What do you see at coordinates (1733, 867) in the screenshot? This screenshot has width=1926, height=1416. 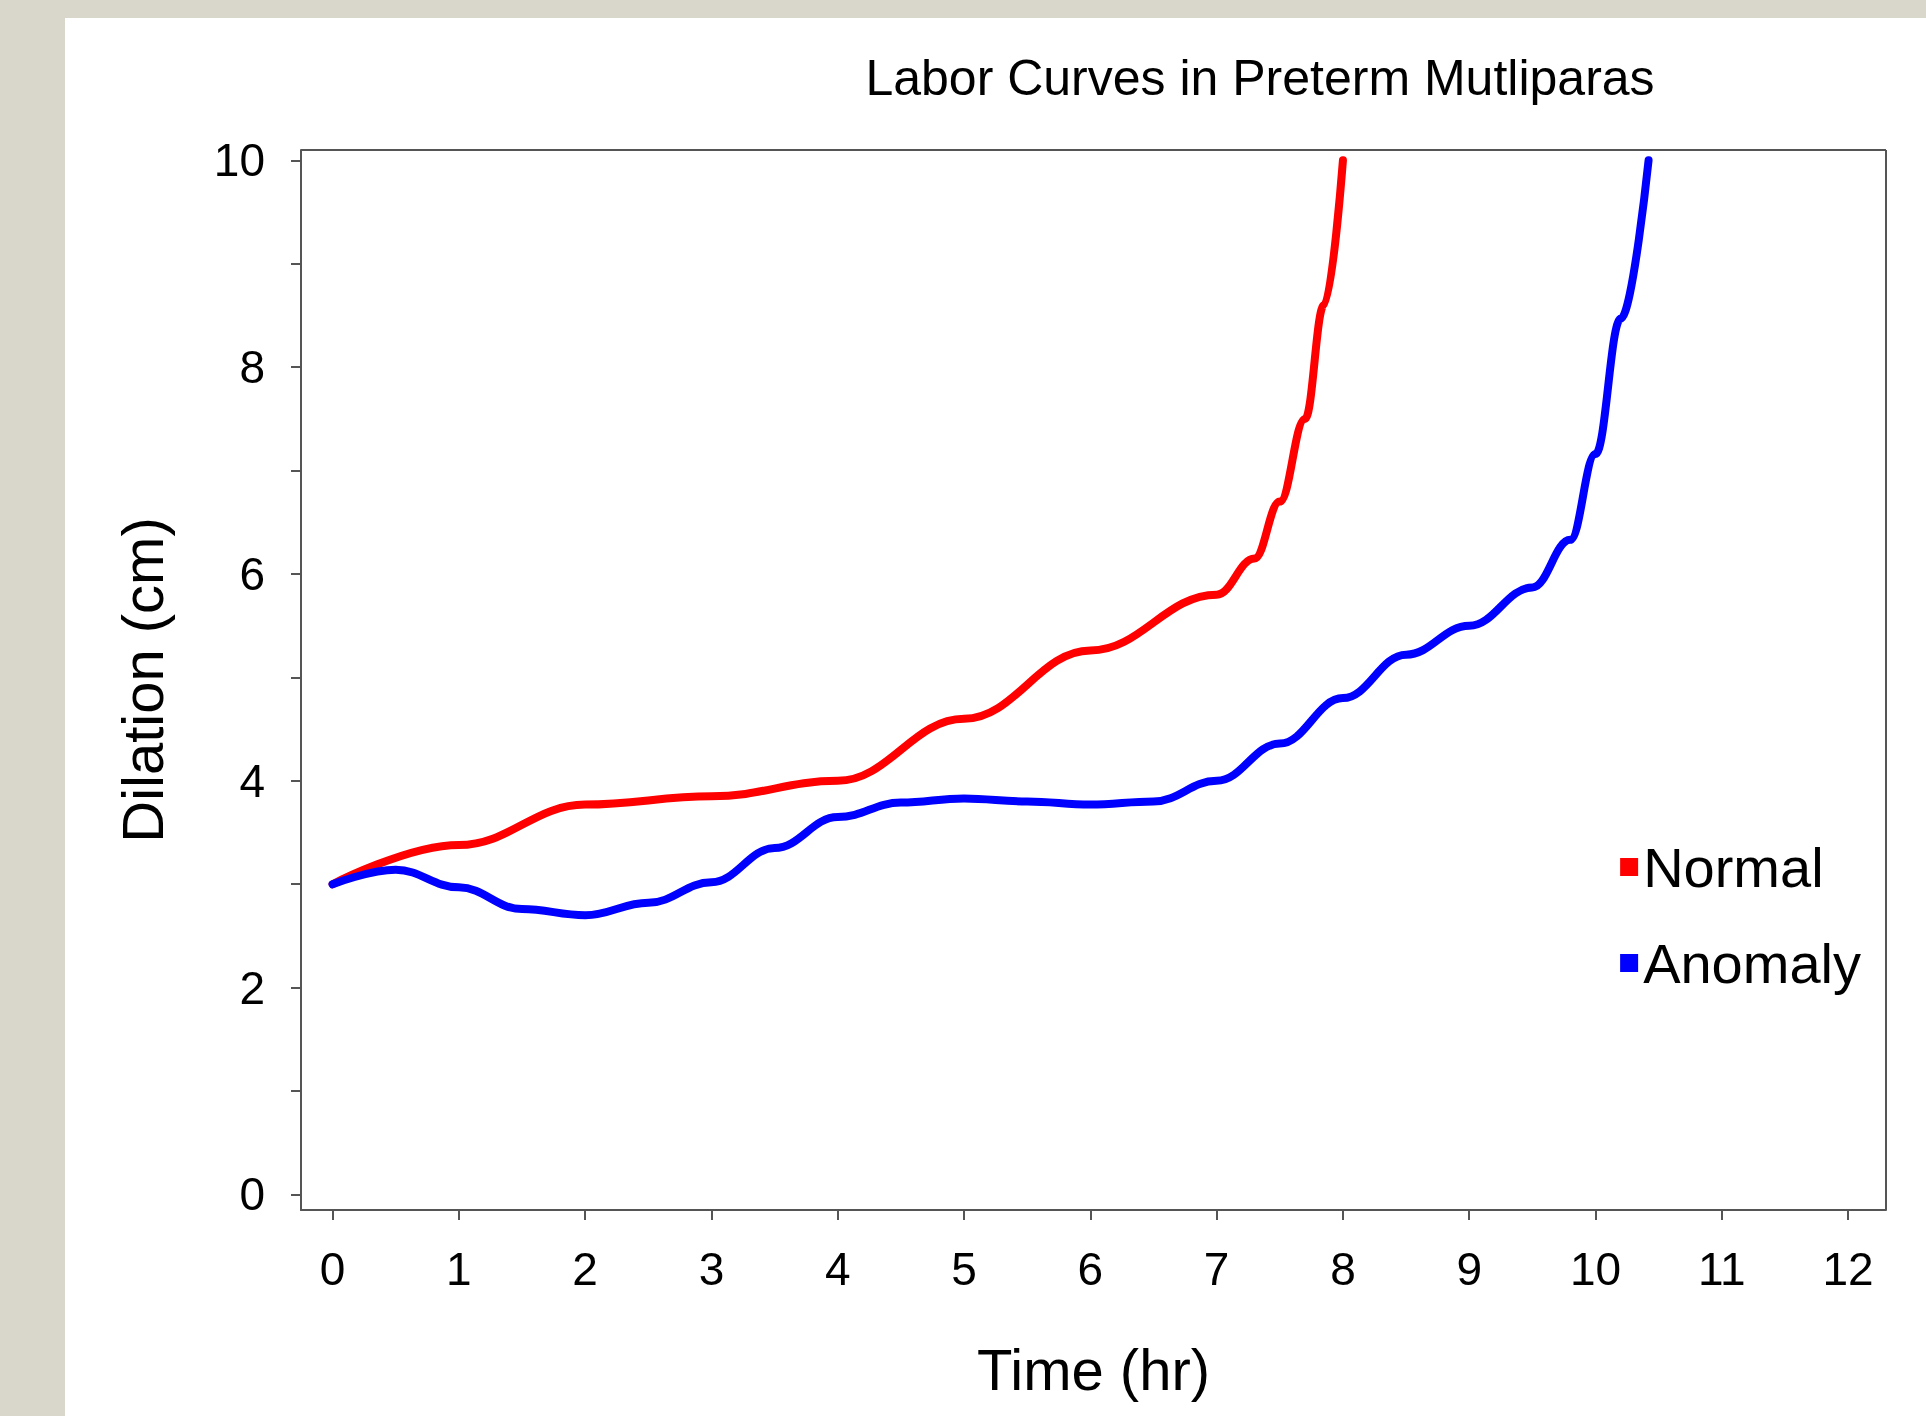 I see `legend-label: Normal` at bounding box center [1733, 867].